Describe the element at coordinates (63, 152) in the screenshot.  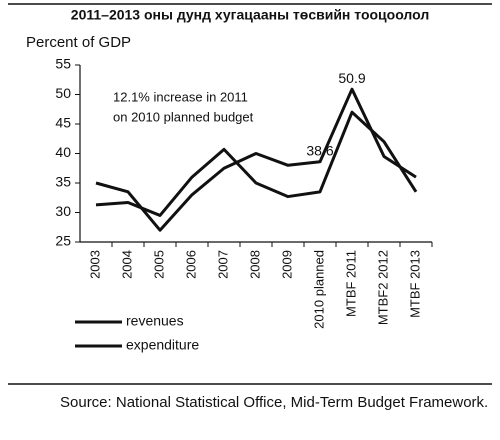
I see `y-tick-label: 40` at that location.